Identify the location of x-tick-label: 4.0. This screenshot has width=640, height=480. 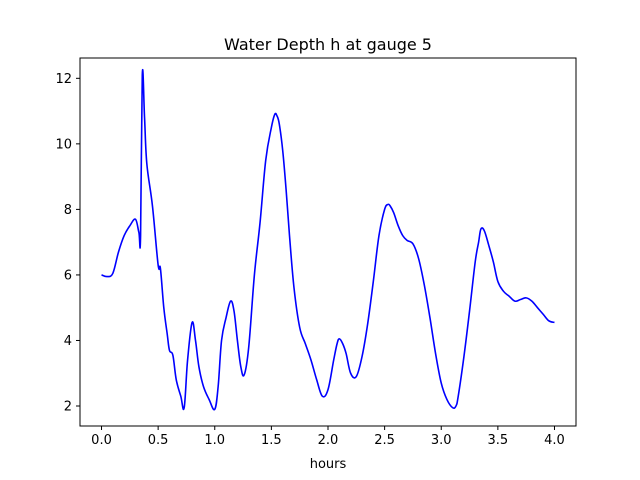
(554, 440).